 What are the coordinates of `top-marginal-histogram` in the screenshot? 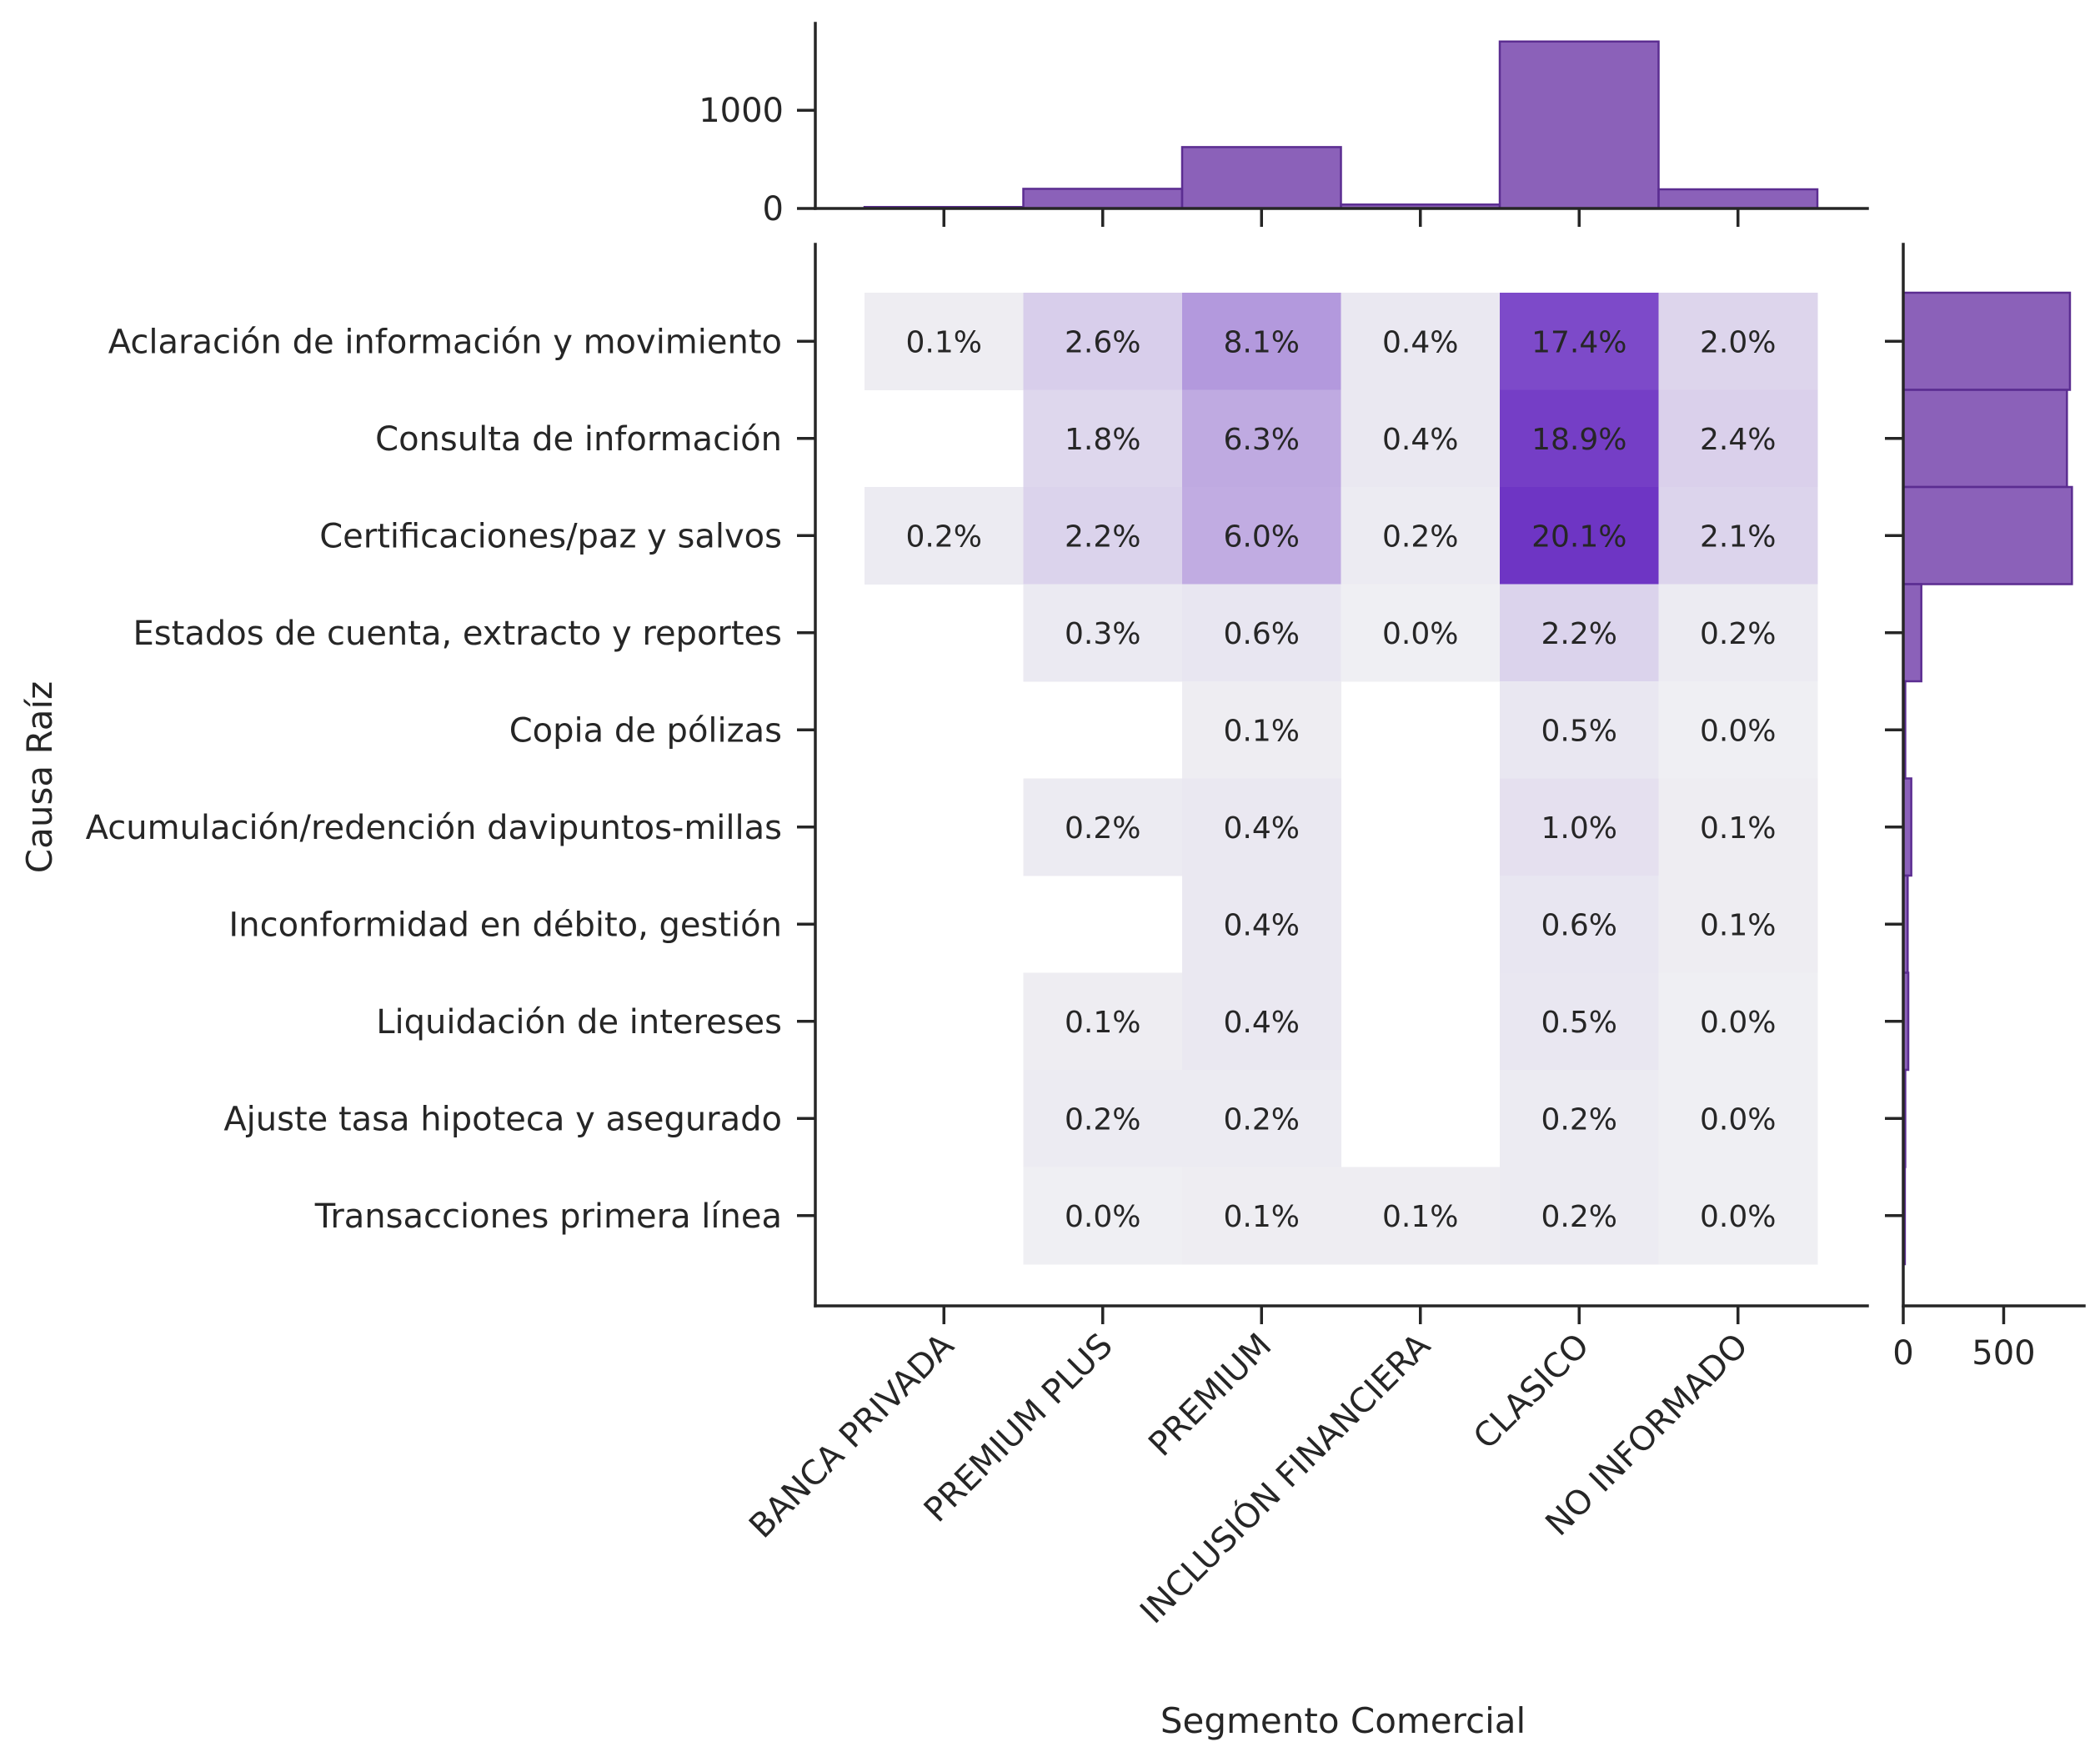 It's located at (1341, 125).